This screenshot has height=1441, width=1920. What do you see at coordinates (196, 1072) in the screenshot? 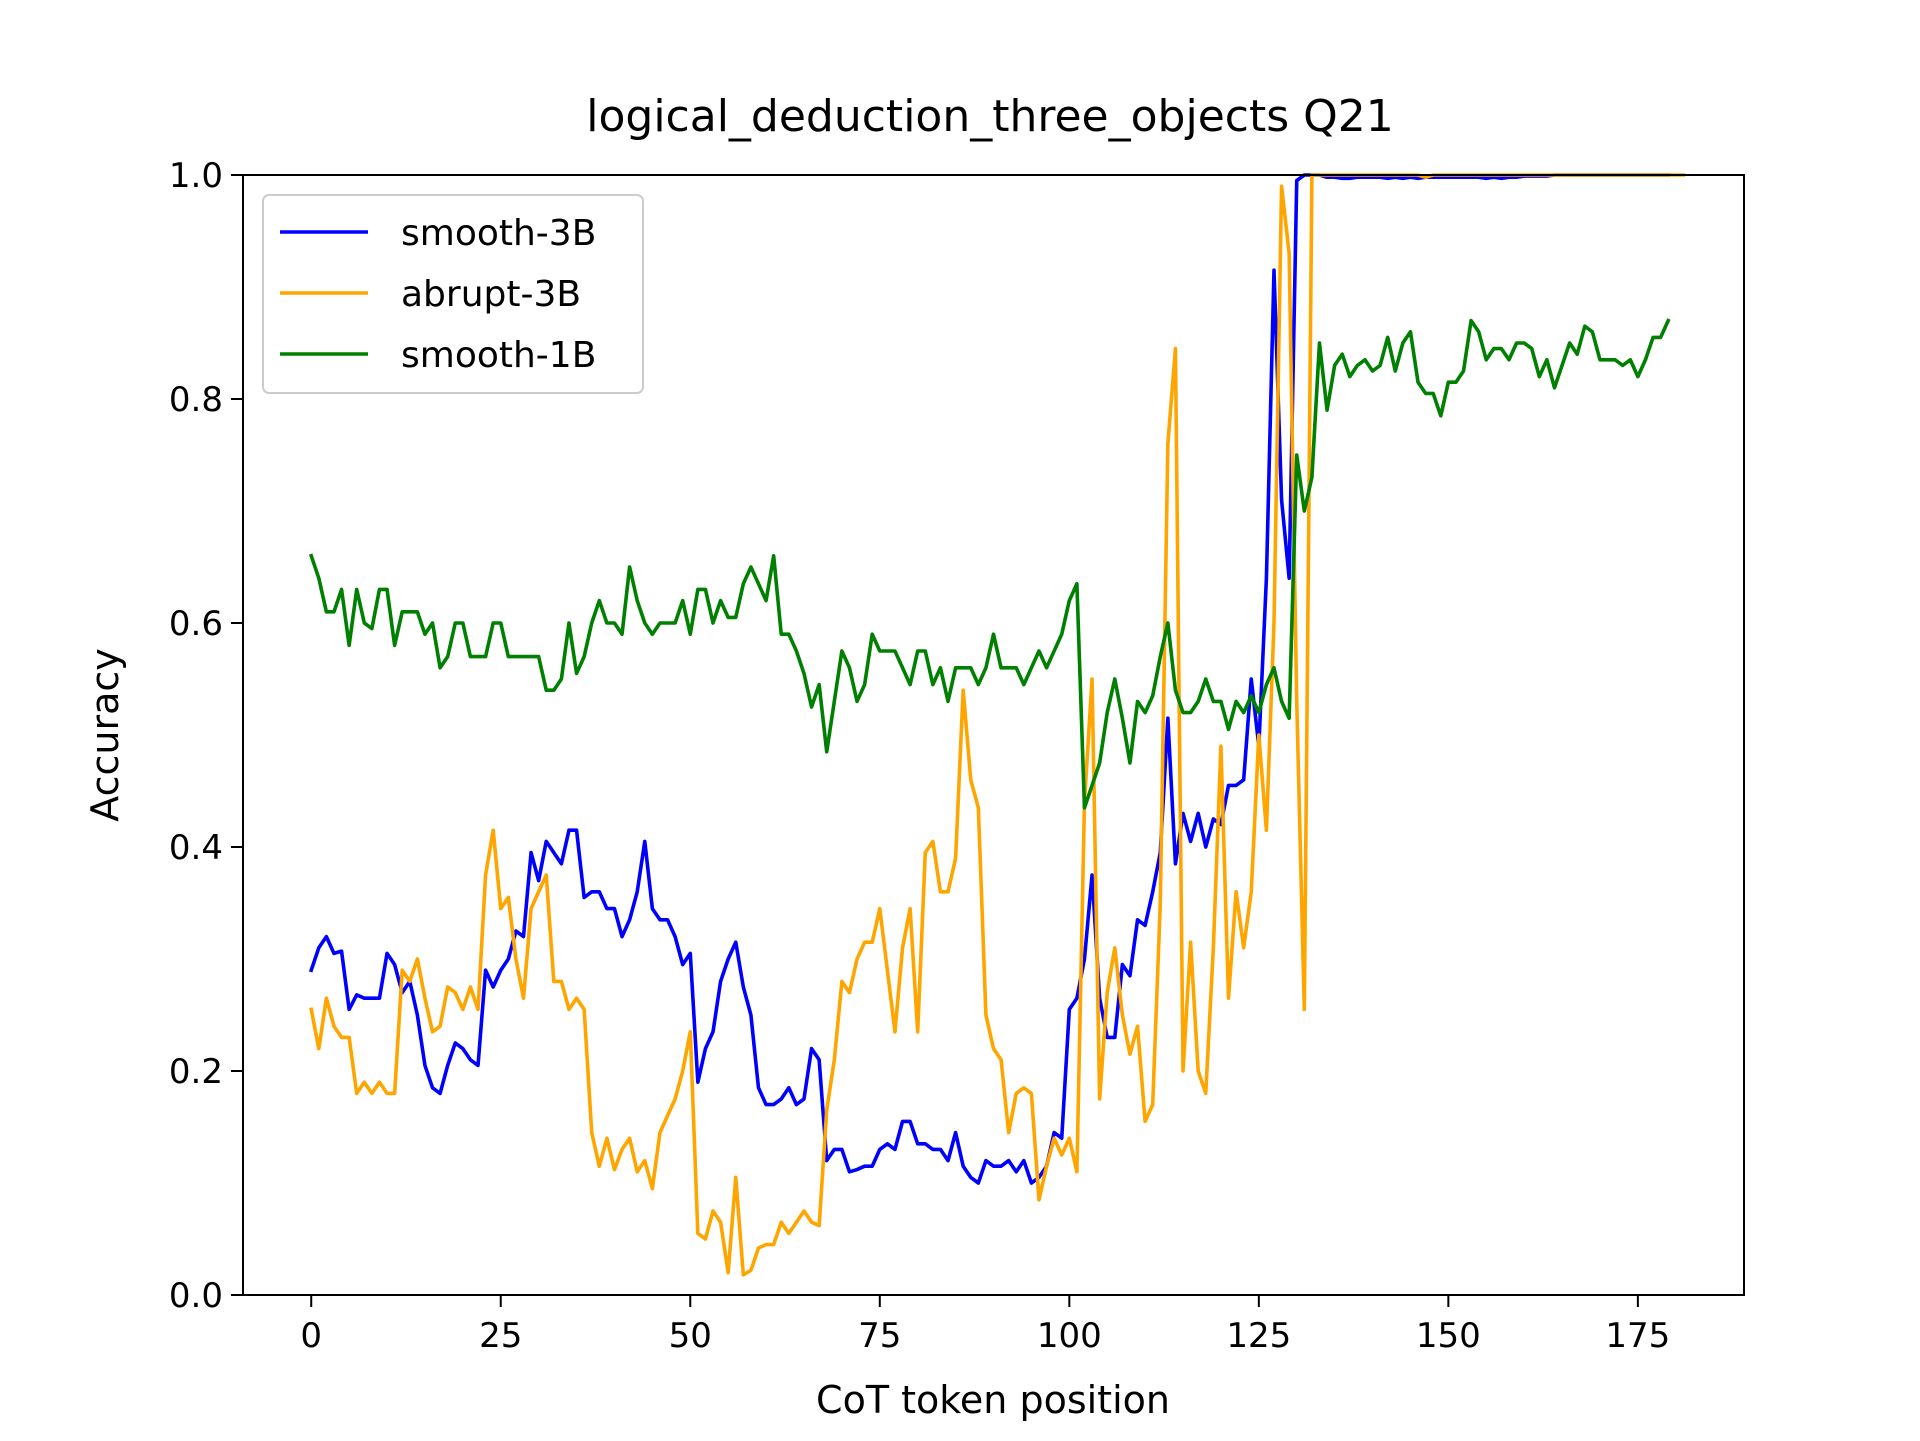
I see `y-tick-label: 0.2` at bounding box center [196, 1072].